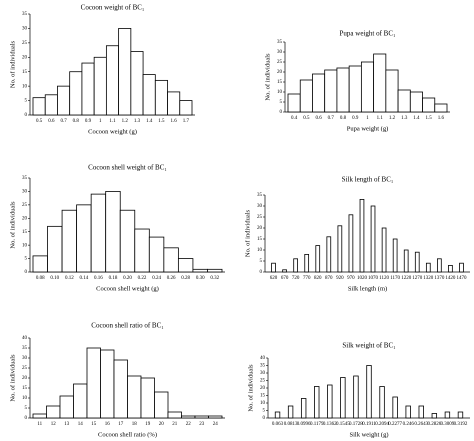 This screenshot has height=441, width=474. What do you see at coordinates (274, 278) in the screenshot?
I see `x-tick-label: 620` at bounding box center [274, 278].